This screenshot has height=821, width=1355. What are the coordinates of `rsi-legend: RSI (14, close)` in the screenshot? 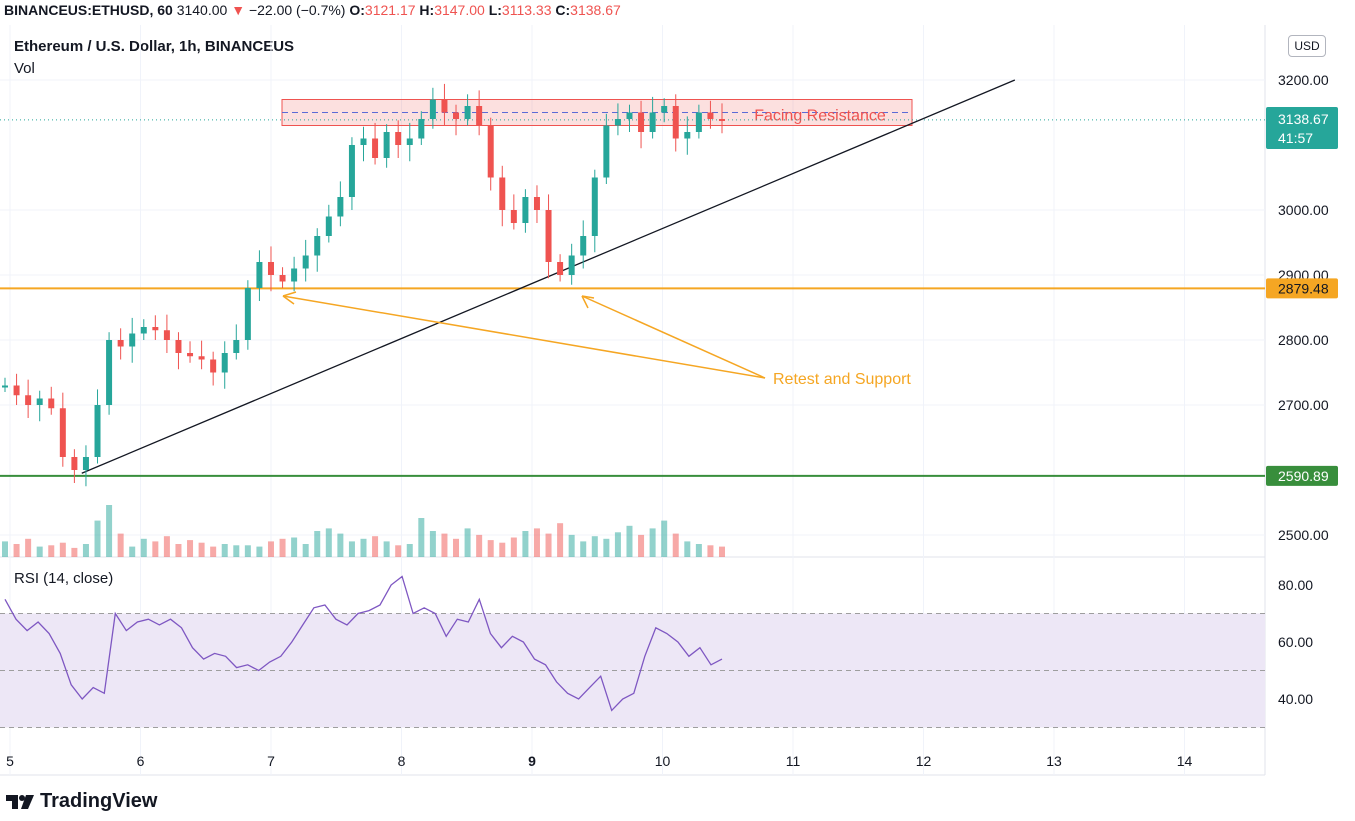 It's located at (64, 578).